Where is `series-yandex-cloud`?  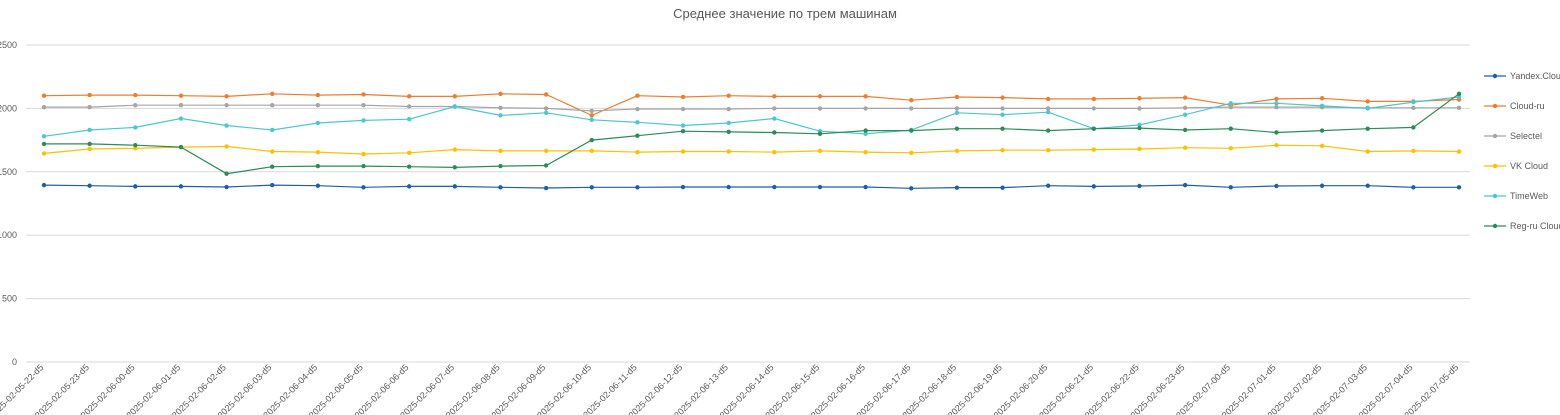
series-yandex-cloud is located at coordinates (751, 186).